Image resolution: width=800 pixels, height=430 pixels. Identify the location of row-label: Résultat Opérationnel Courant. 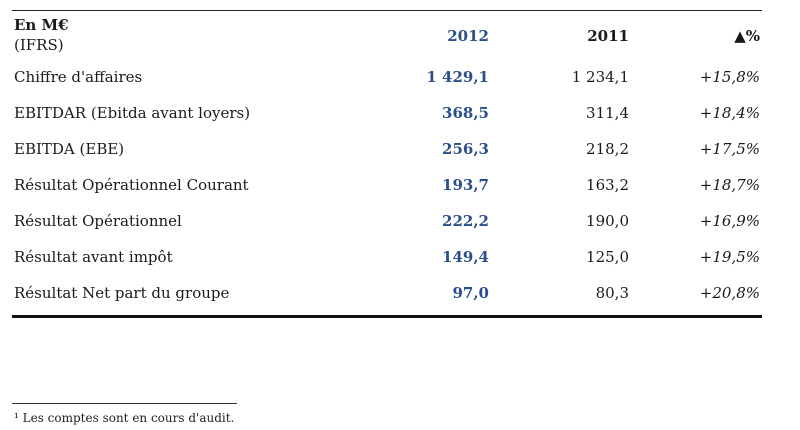
(131, 185).